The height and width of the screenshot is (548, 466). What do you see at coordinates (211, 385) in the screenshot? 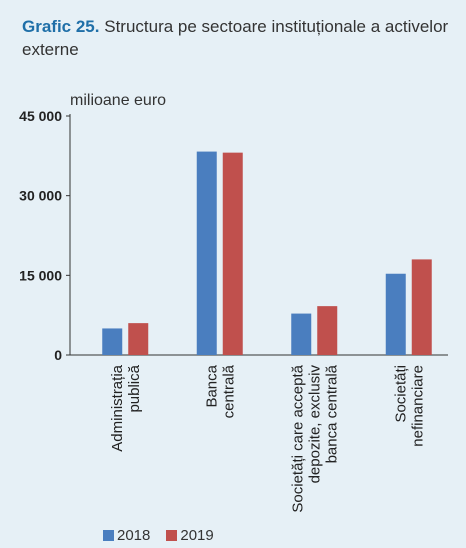
I see `x-category-label: Banca` at bounding box center [211, 385].